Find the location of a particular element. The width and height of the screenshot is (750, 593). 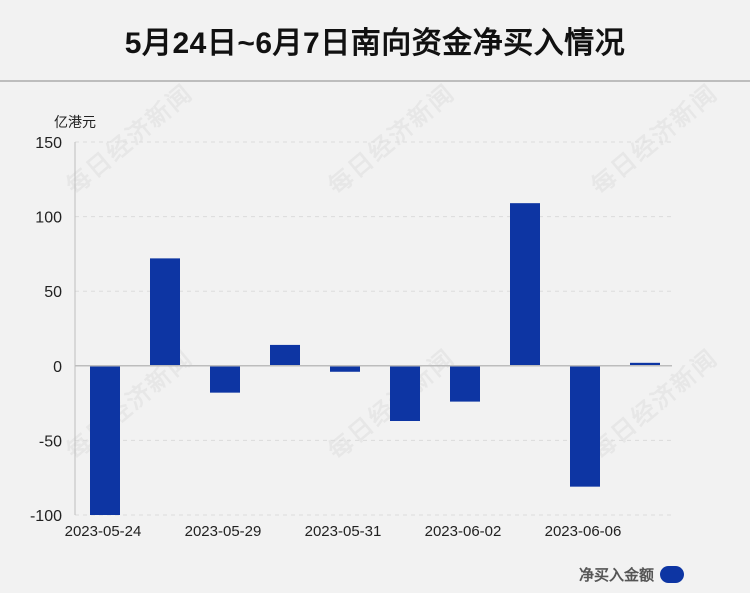

y-tick-label: 0 is located at coordinates (57, 367).